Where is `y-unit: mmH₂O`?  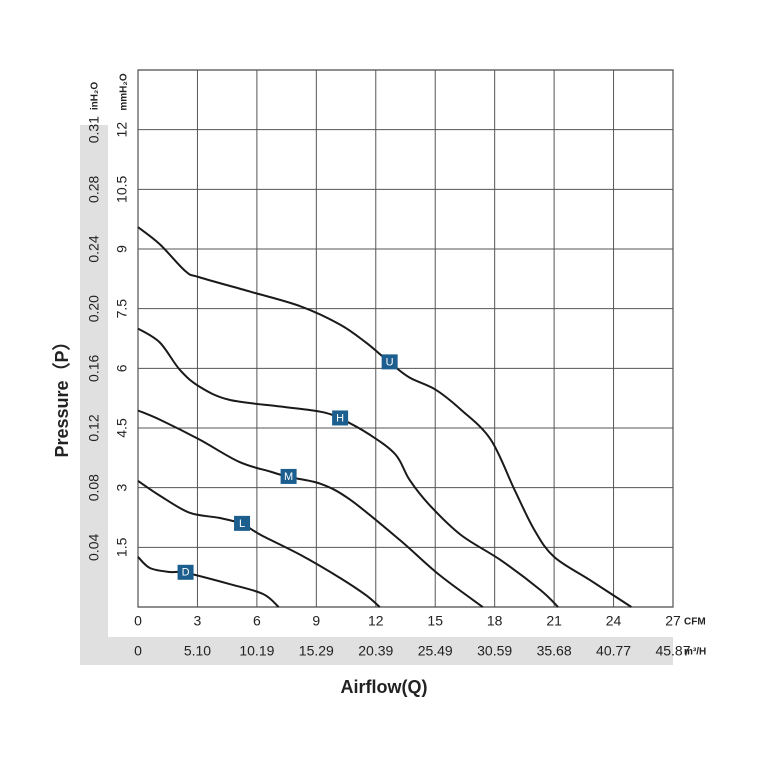
y-unit: mmH₂O is located at coordinates (124, 91).